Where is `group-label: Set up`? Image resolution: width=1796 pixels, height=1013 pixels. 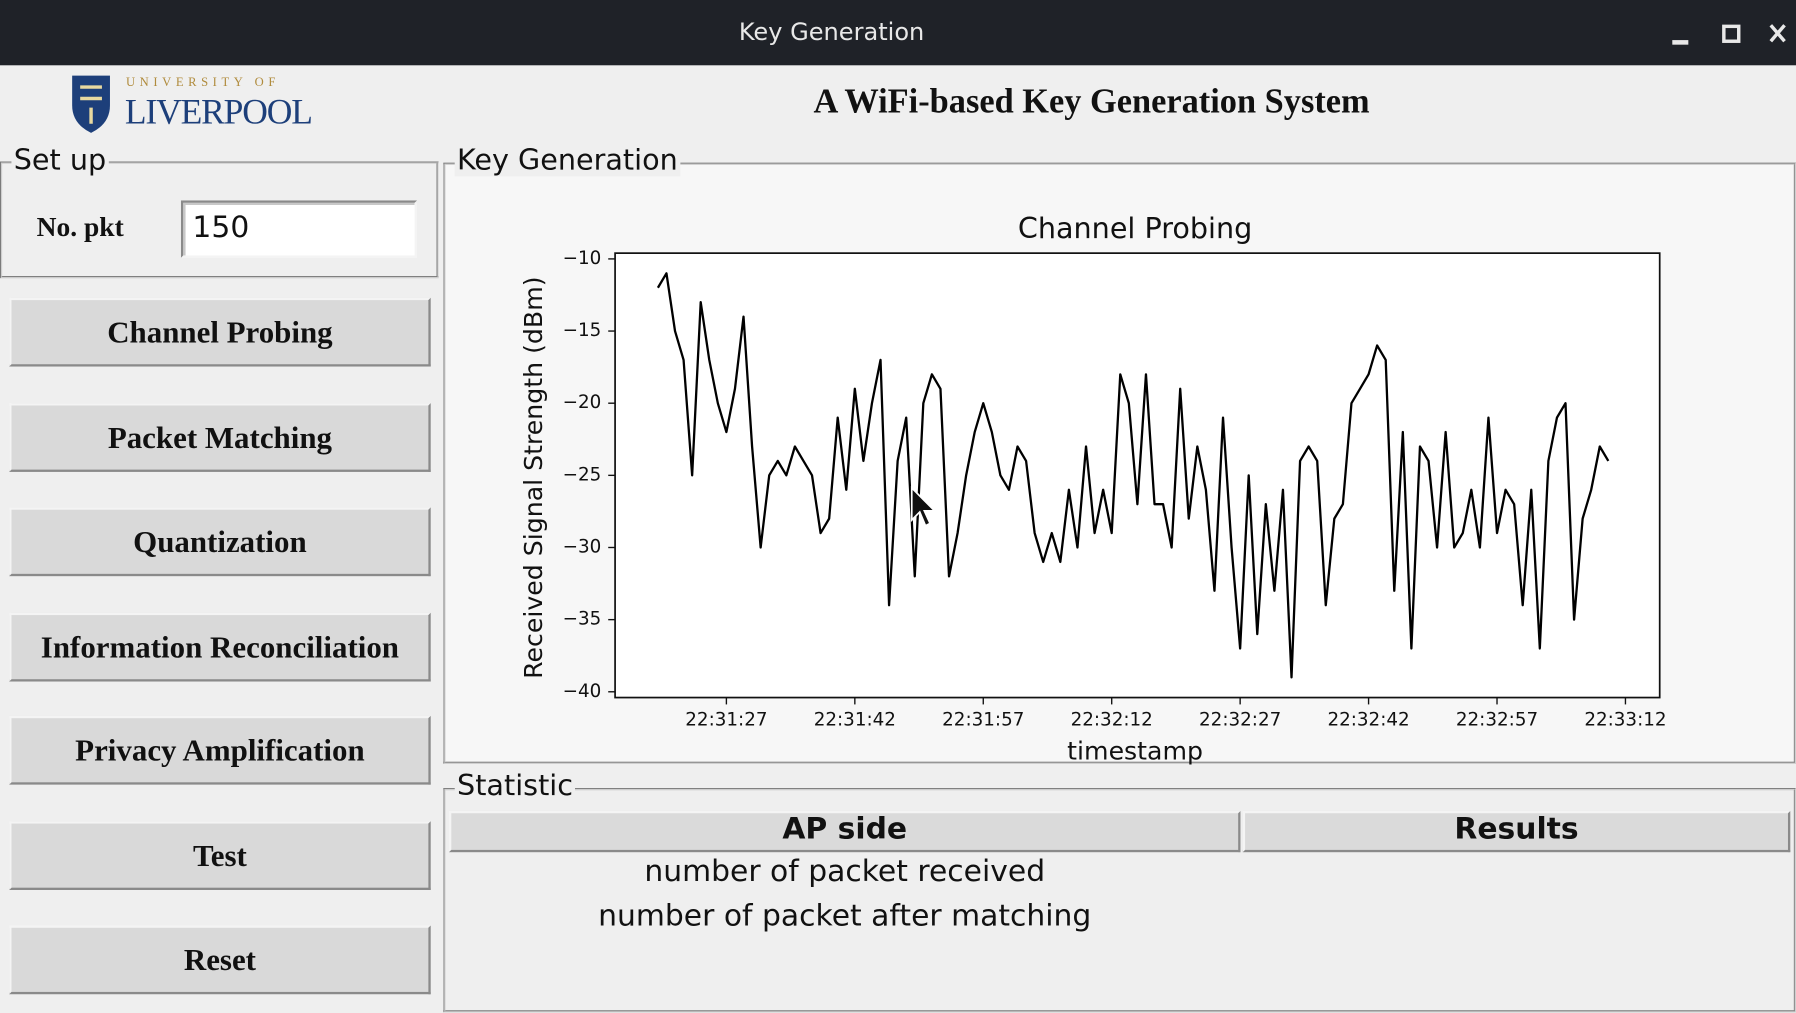 group-label: Set up is located at coordinates (60, 160).